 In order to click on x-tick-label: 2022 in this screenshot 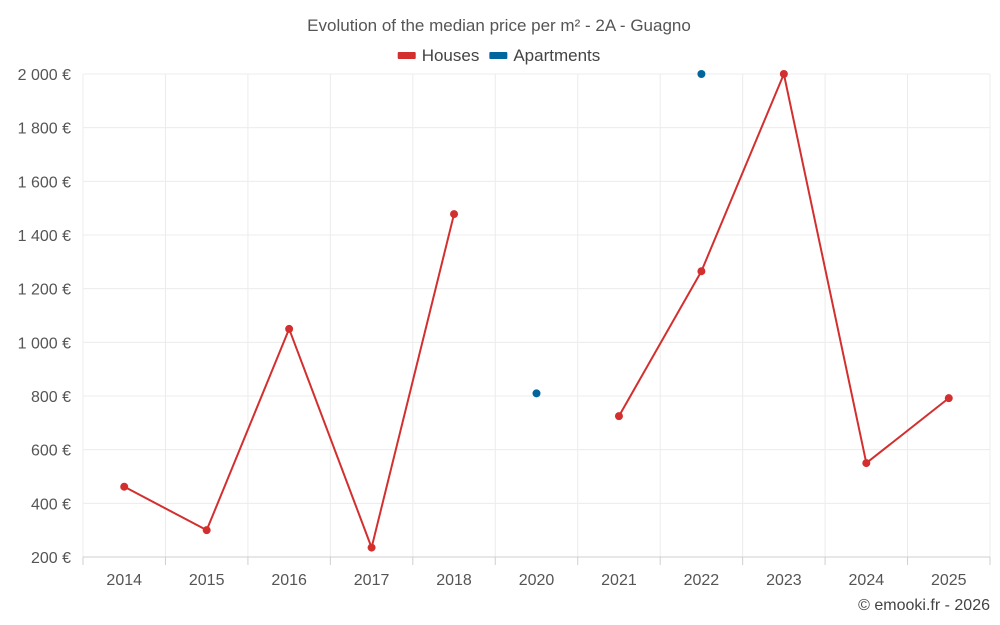, I will do `click(702, 580)`.